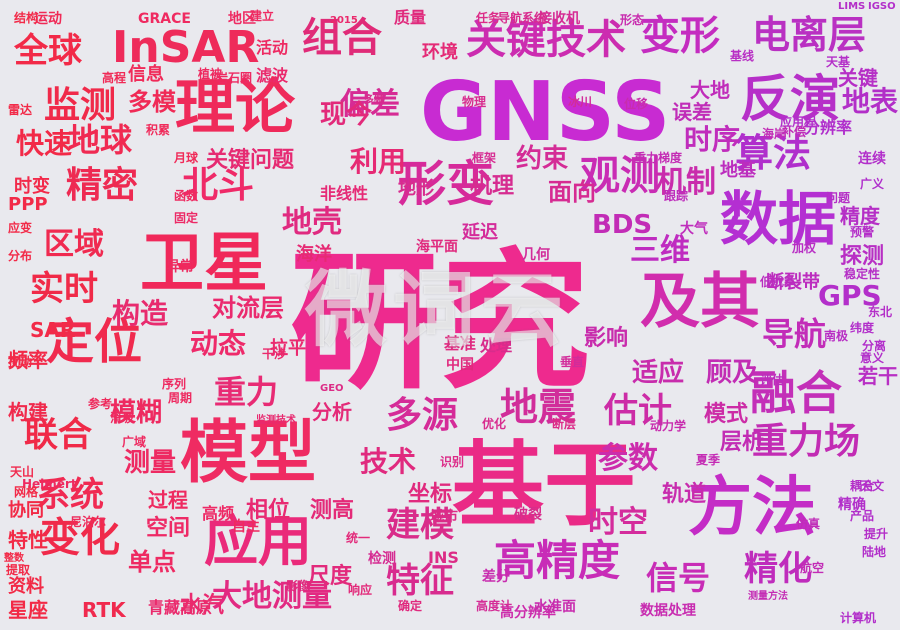 This screenshot has height=630, width=900. What do you see at coordinates (580, 102) in the screenshot?
I see `word-147: 冰川` at bounding box center [580, 102].